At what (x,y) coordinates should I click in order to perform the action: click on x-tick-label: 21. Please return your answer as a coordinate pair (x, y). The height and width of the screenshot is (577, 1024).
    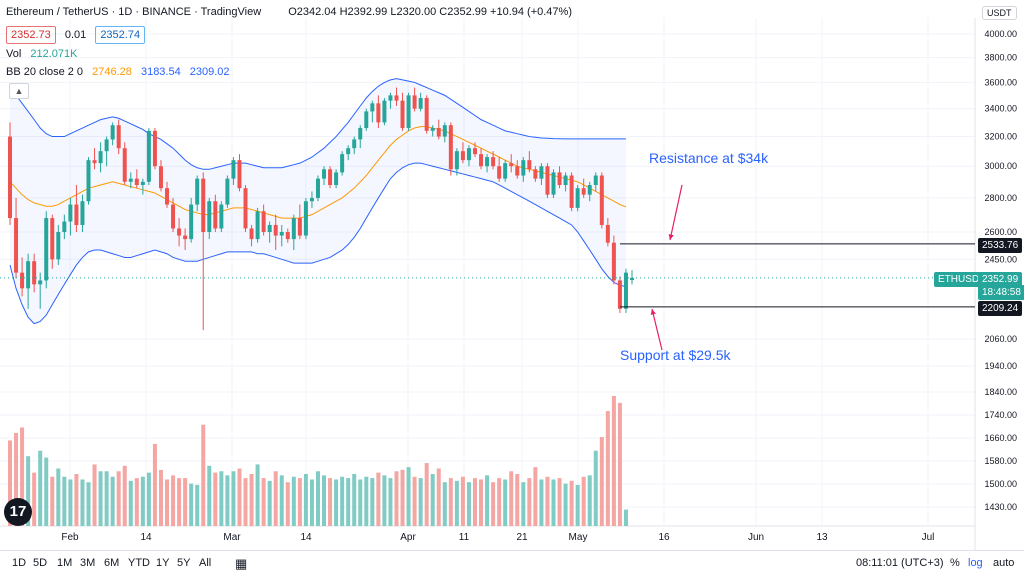
    Looking at the image, I should click on (522, 537).